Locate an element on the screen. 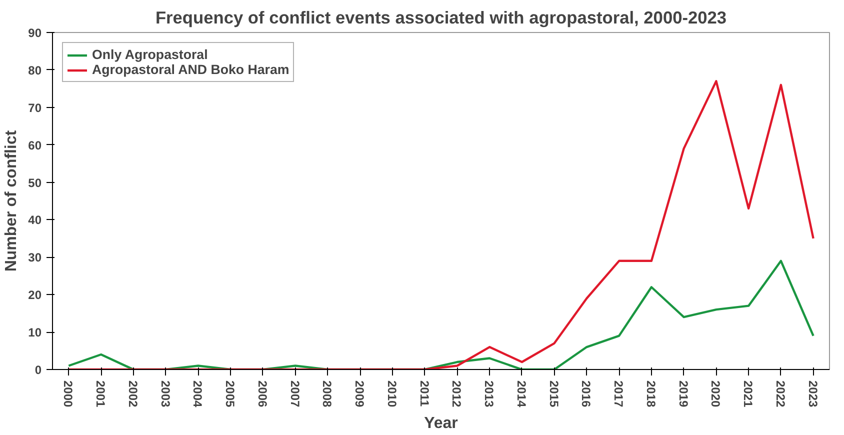 Image resolution: width=844 pixels, height=435 pixels. x-tick-label: 2004 is located at coordinates (197, 394).